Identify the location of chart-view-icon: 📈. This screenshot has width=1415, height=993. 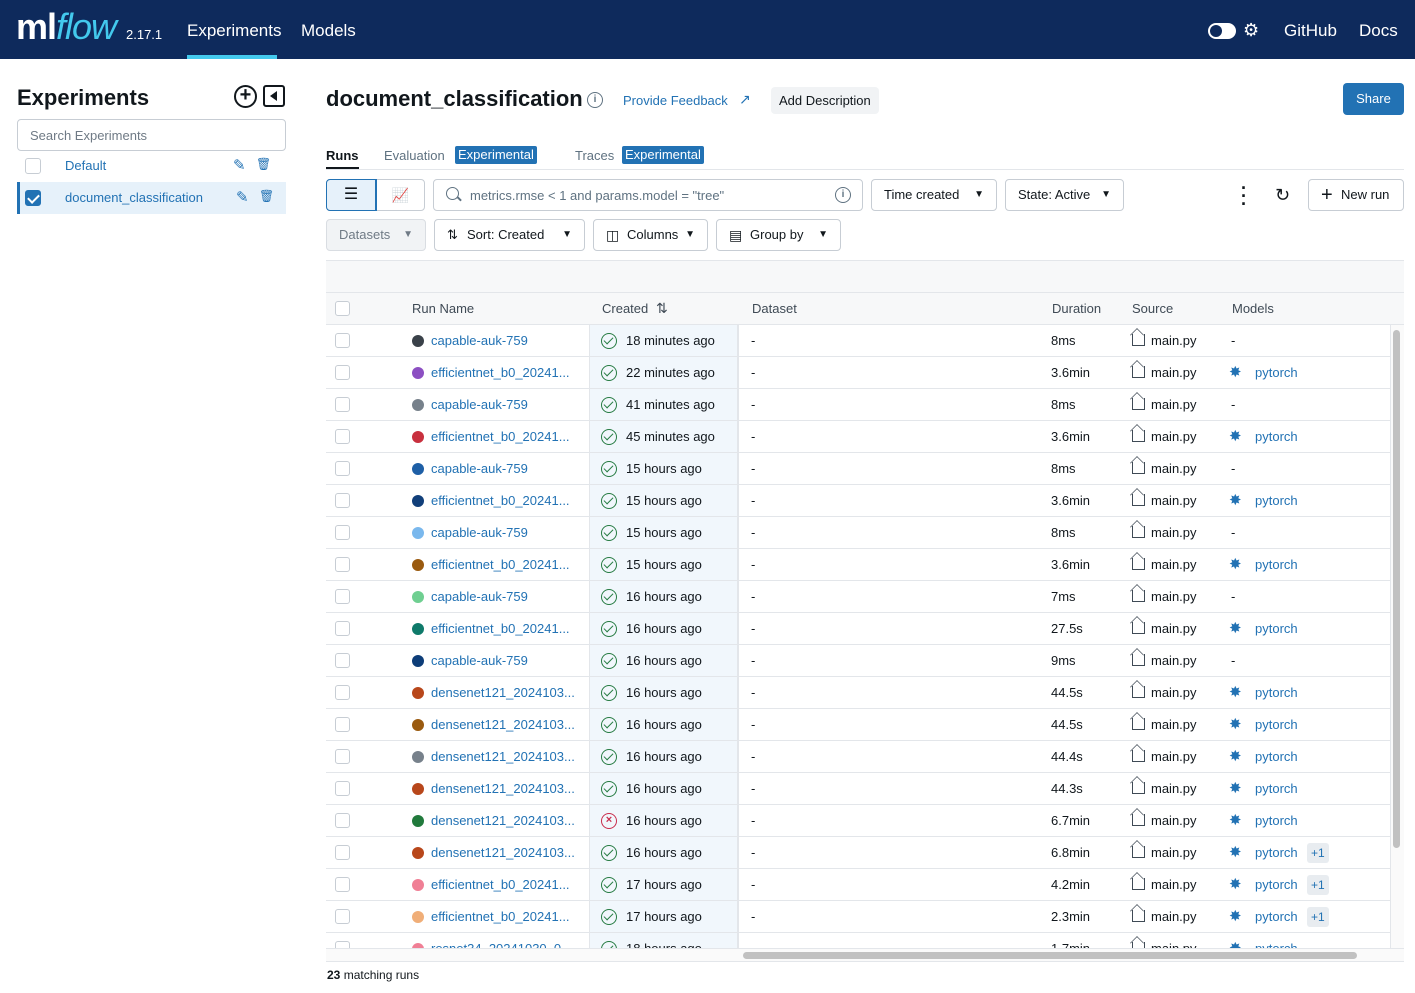
(400, 195).